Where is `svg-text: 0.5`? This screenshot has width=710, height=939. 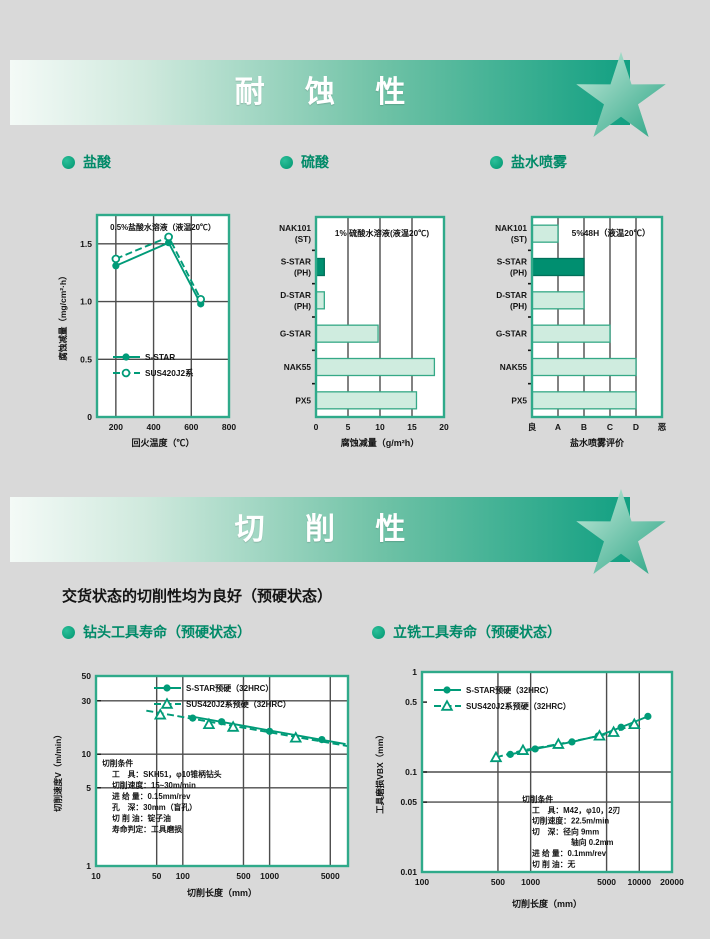
svg-text: 0.5 is located at coordinates (411, 702).